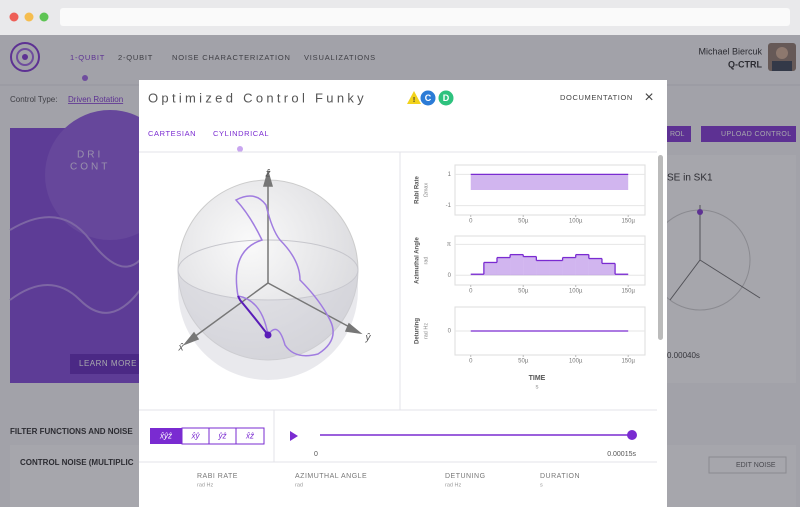 The width and height of the screenshot is (800, 507). Describe the element at coordinates (95, 99) in the screenshot. I see `control-type-value: Driven Rotation` at that location.